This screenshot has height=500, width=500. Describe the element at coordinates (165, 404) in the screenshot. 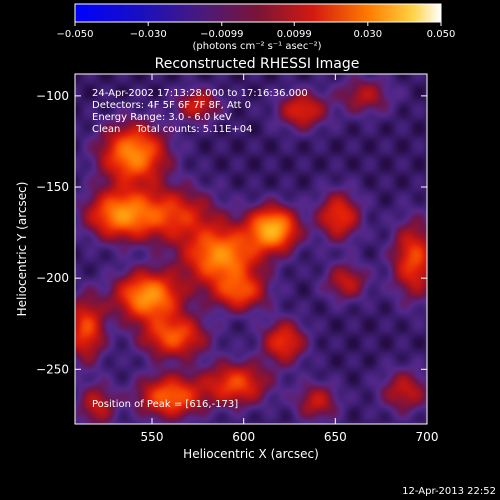

I see `annotation-peak: Position of Peak = [616,-173]` at that location.